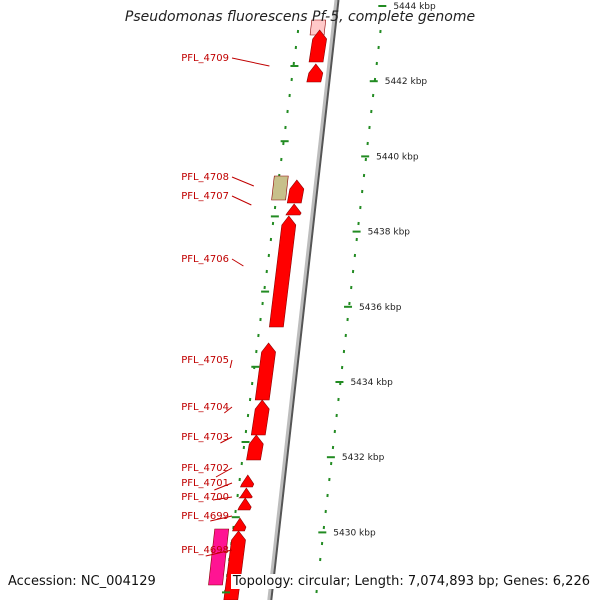 This screenshot has height=600, width=600. What do you see at coordinates (354, 533) in the screenshot?
I see `tick-label: 5430 kbp` at bounding box center [354, 533].